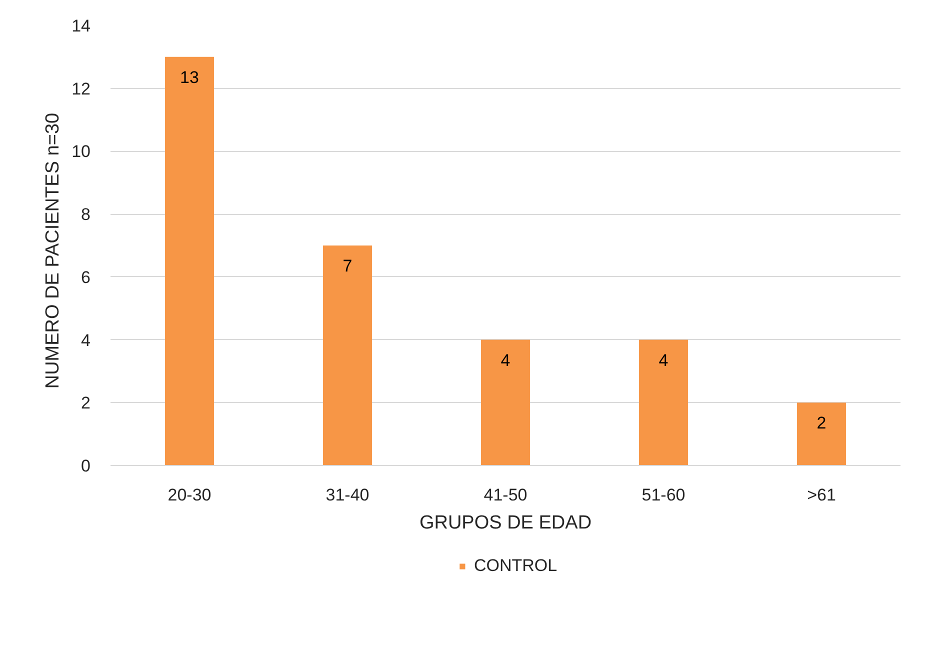  Describe the element at coordinates (86, 214) in the screenshot. I see `y-tick-label: 8` at that location.